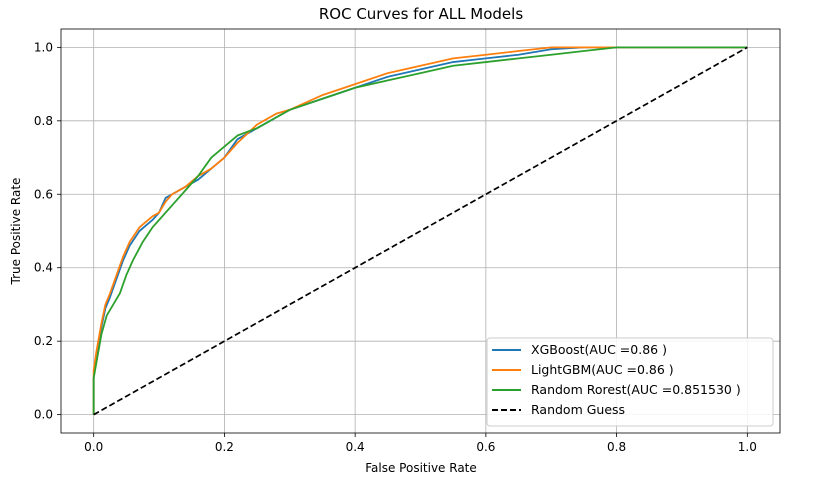 This screenshot has height=481, width=817. I want to click on legend-entry-random-guess: Random Guess, so click(558, 409).